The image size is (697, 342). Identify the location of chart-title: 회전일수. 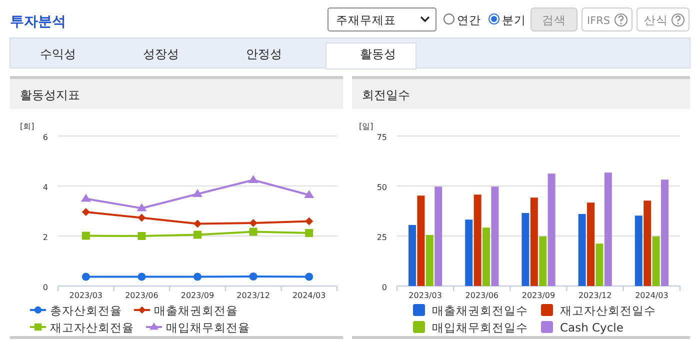
(386, 95).